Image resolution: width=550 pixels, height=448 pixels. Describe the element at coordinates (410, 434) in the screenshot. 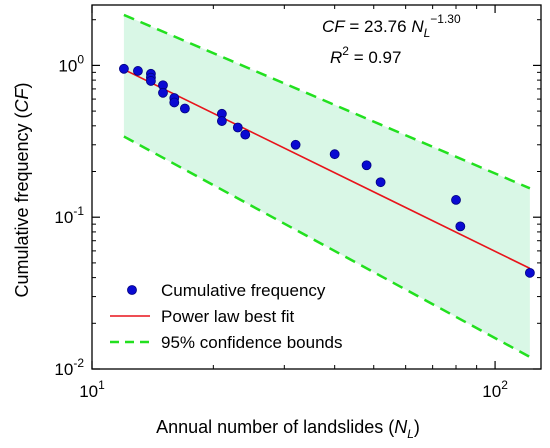

I see `x-axis-title-sub: L` at that location.